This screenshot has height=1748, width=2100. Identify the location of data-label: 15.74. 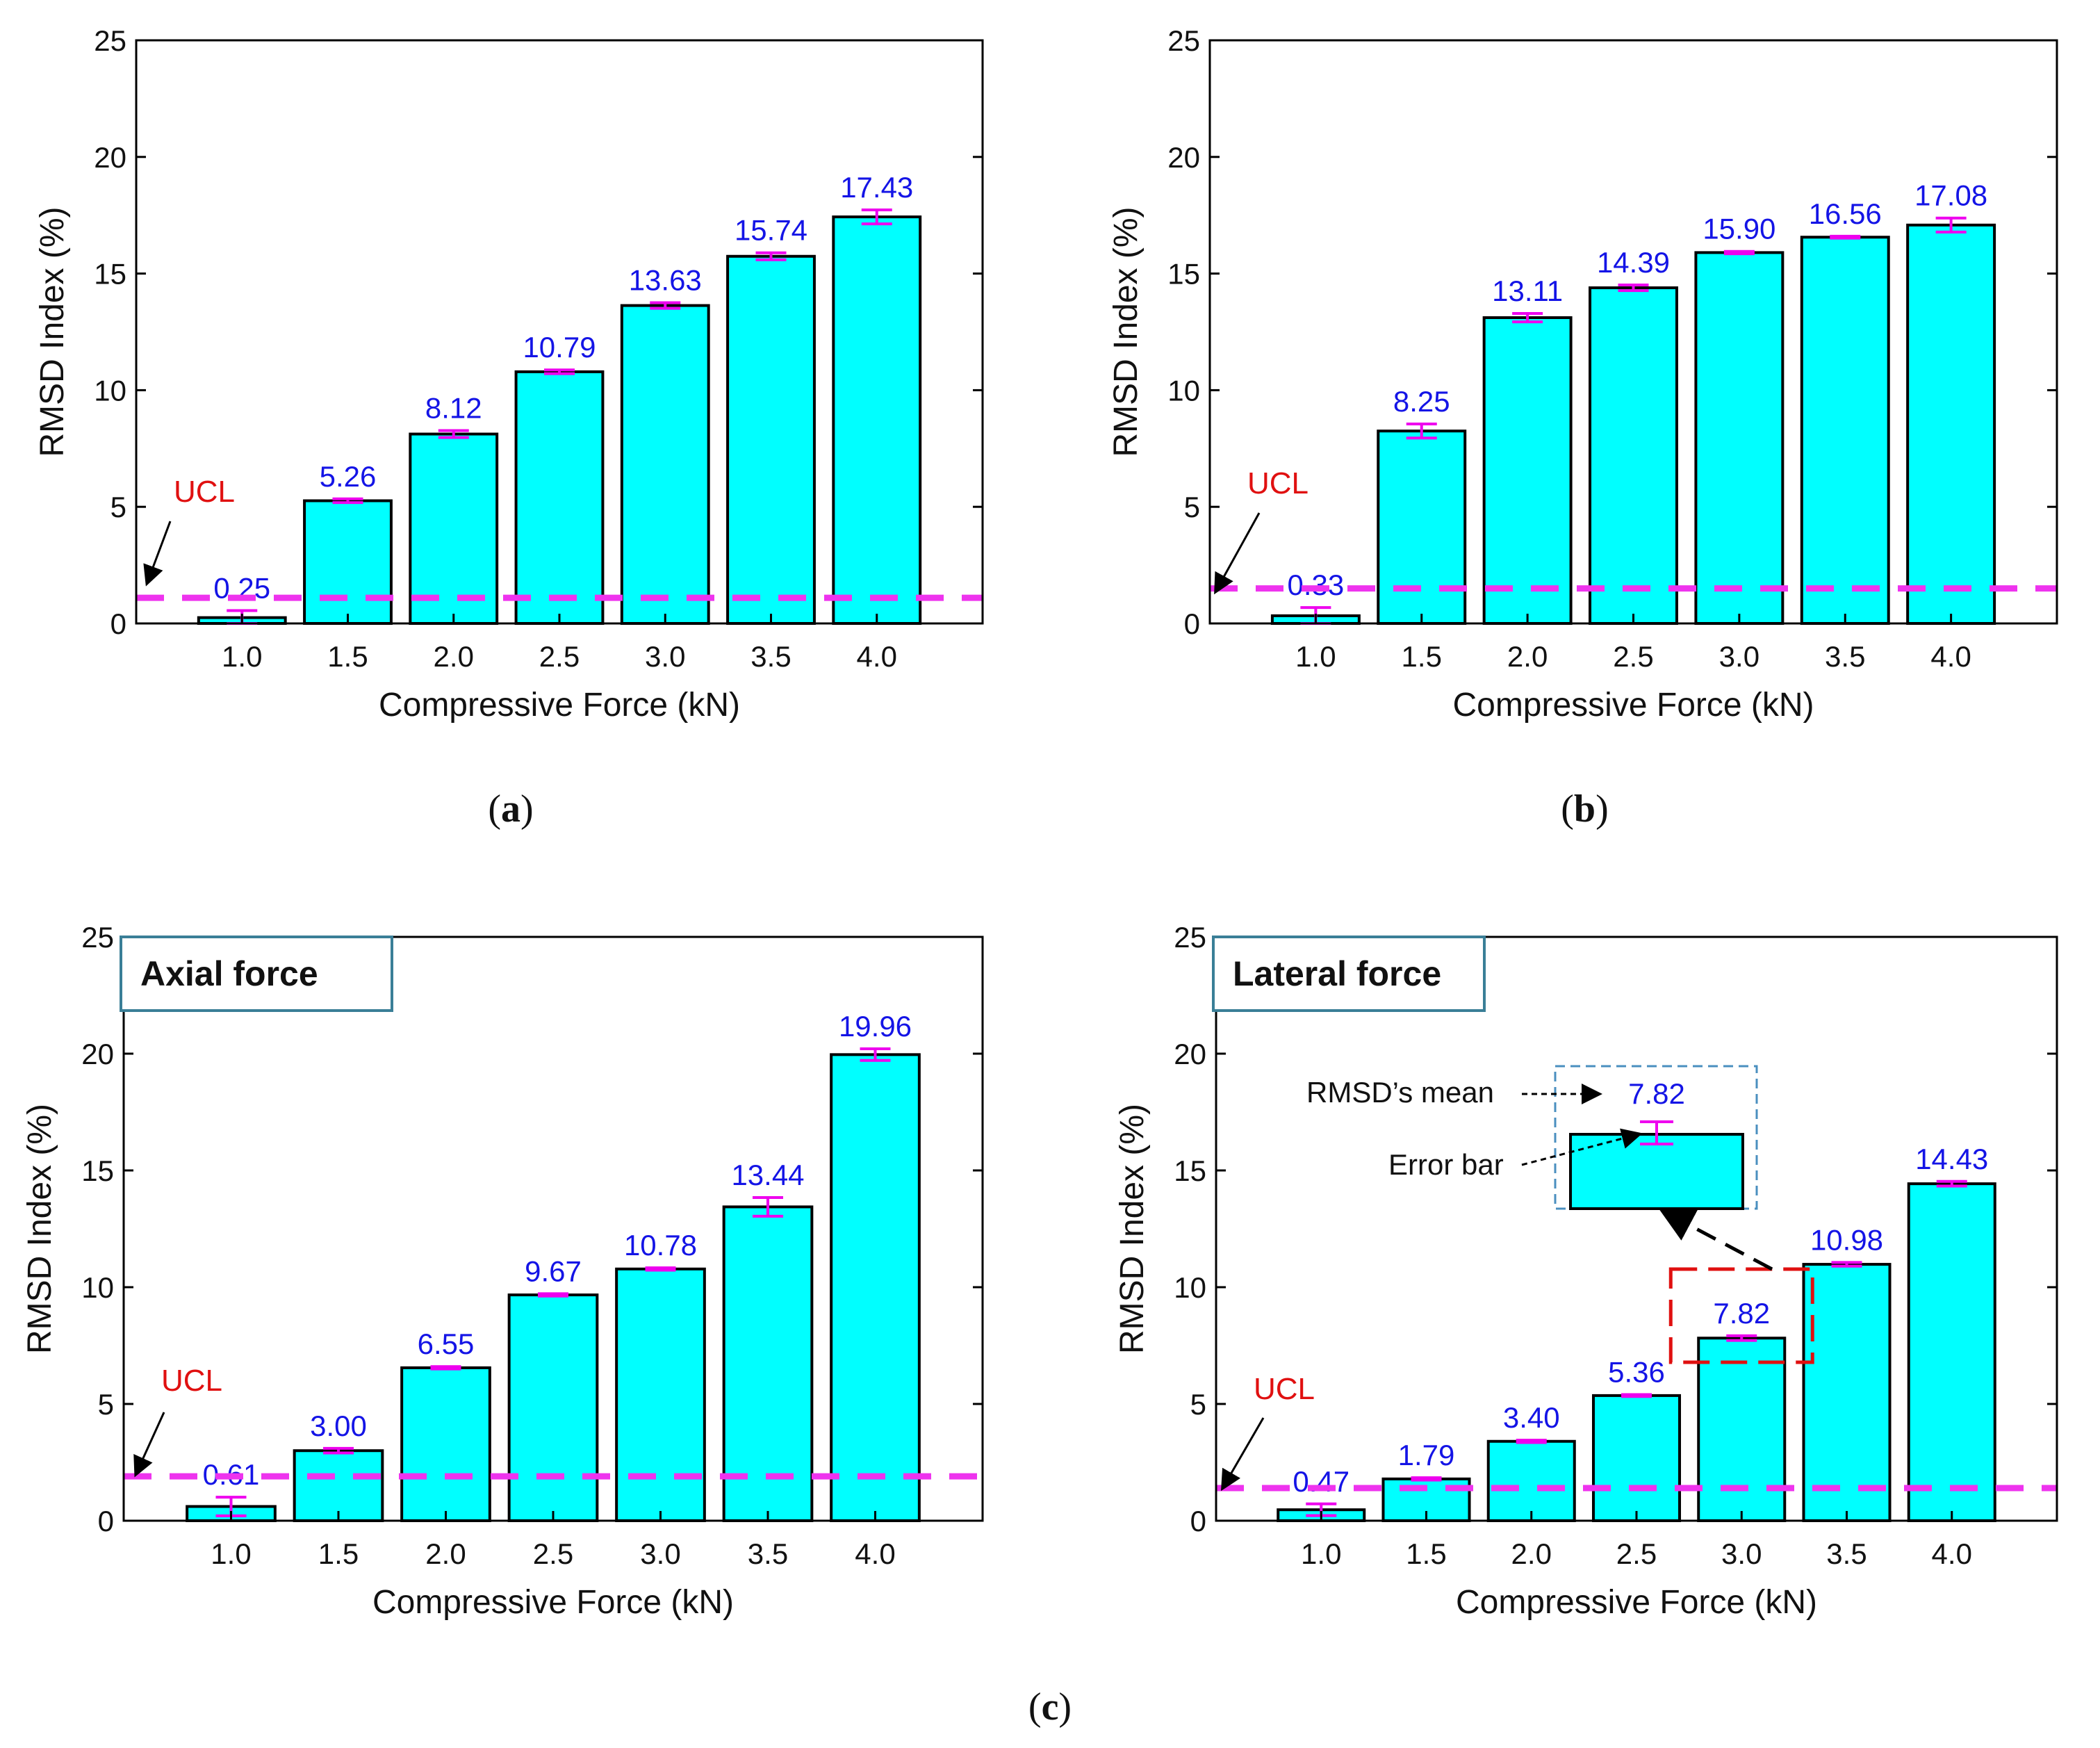
(771, 230).